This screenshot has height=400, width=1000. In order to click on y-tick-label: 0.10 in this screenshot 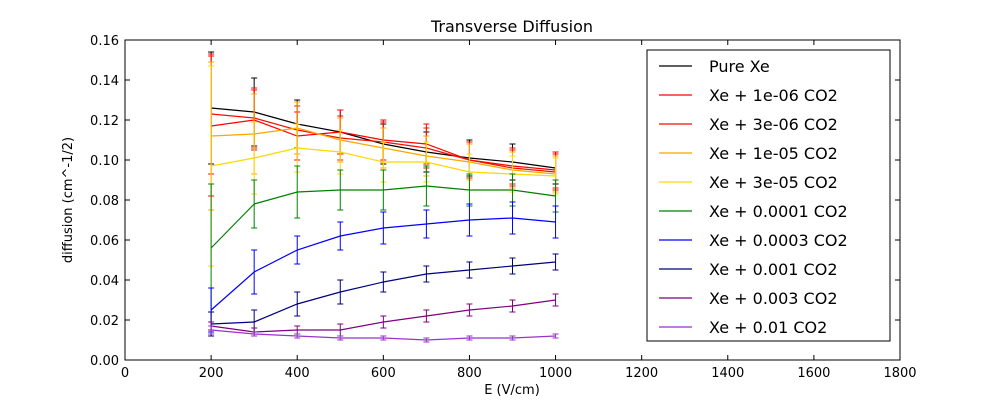, I will do `click(104, 161)`.